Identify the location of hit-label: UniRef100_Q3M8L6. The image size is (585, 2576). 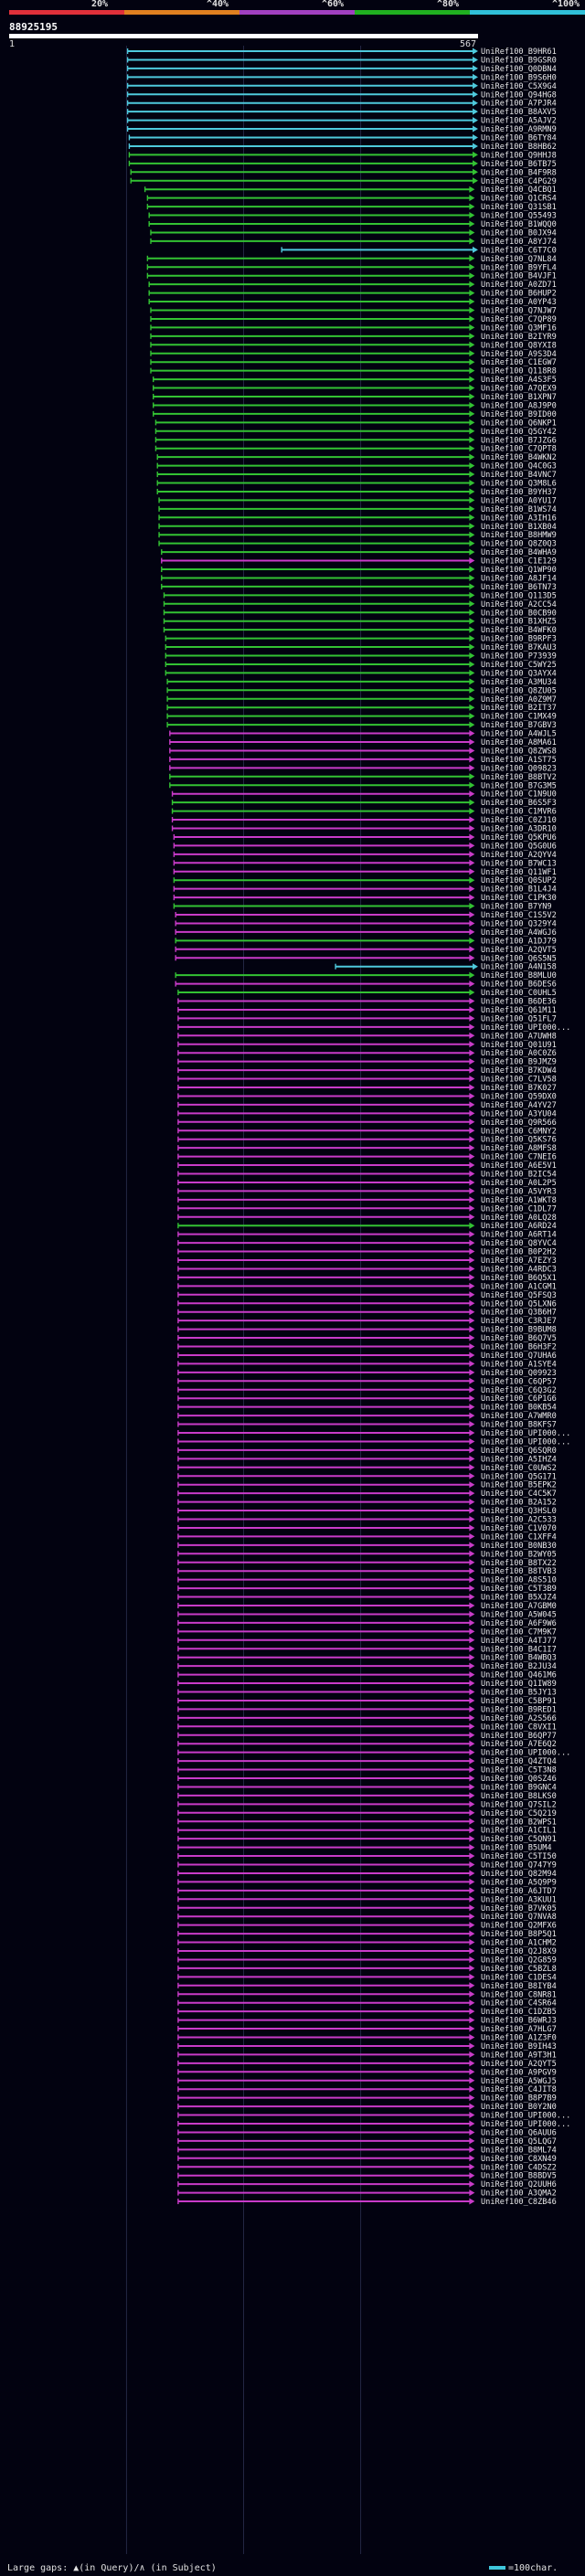
(519, 484).